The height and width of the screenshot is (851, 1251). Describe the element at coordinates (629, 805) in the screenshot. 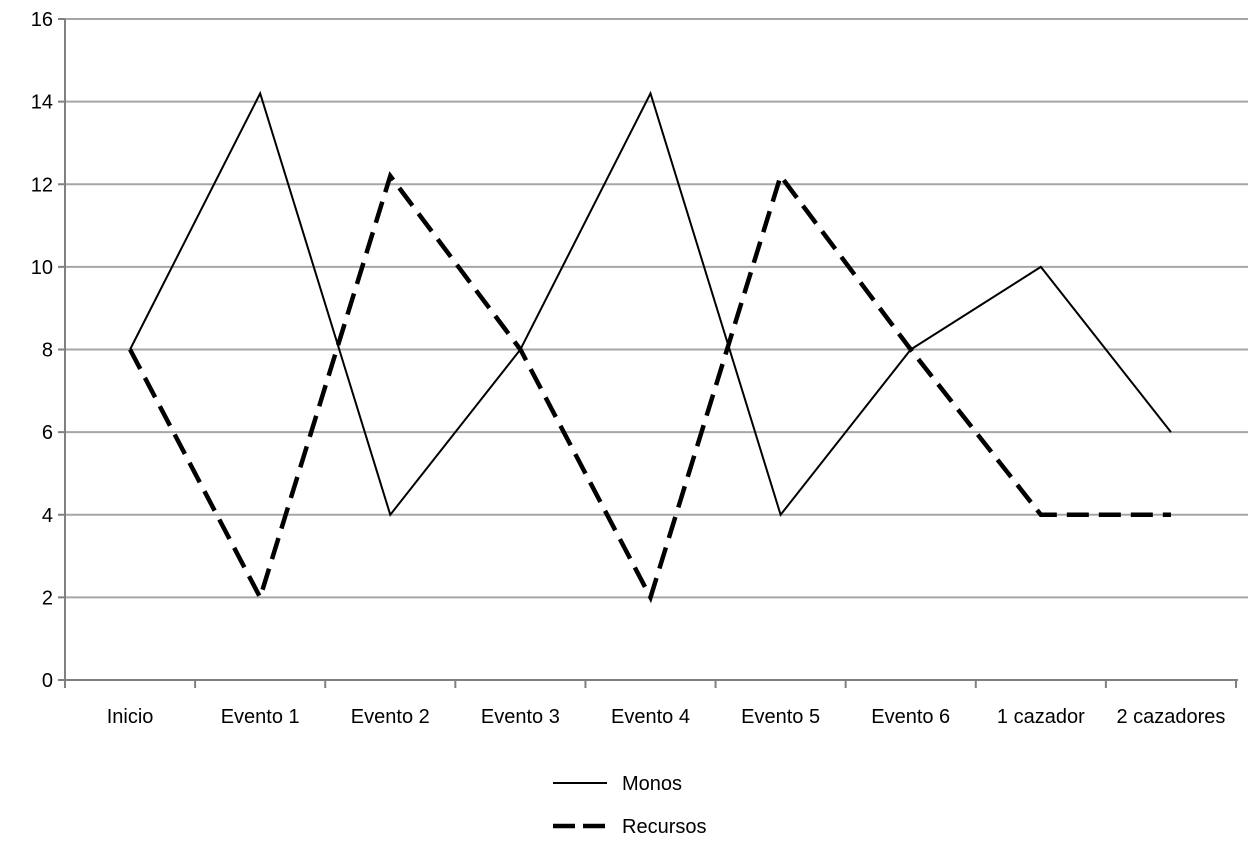

I see `legend: Monos Recursos` at that location.